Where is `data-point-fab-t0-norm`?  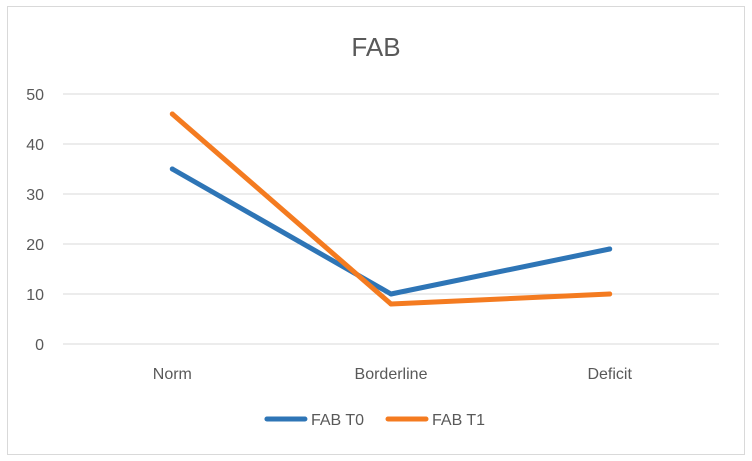
data-point-fab-t0-norm is located at coordinates (172, 169).